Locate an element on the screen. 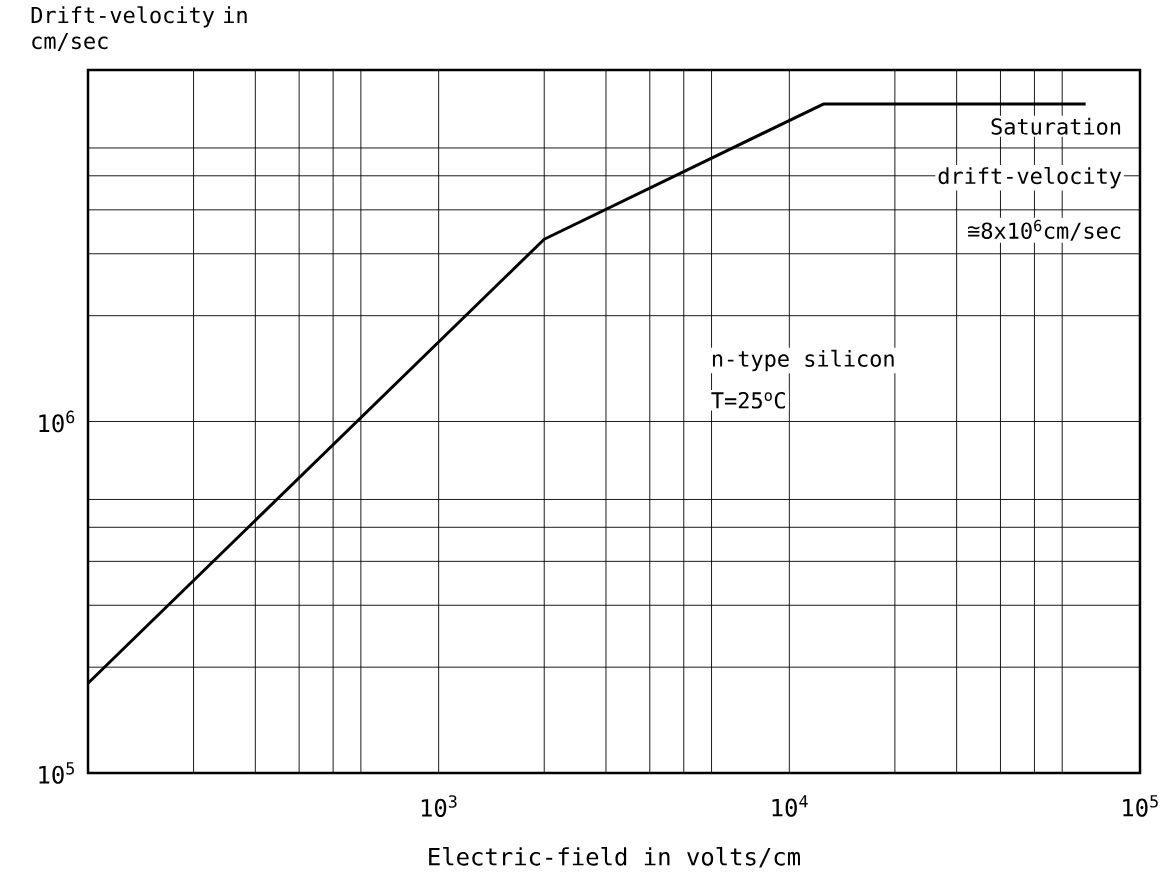 This screenshot has height=882, width=1176. y-tick-label: 10$^{6}$ is located at coordinates (57, 421).